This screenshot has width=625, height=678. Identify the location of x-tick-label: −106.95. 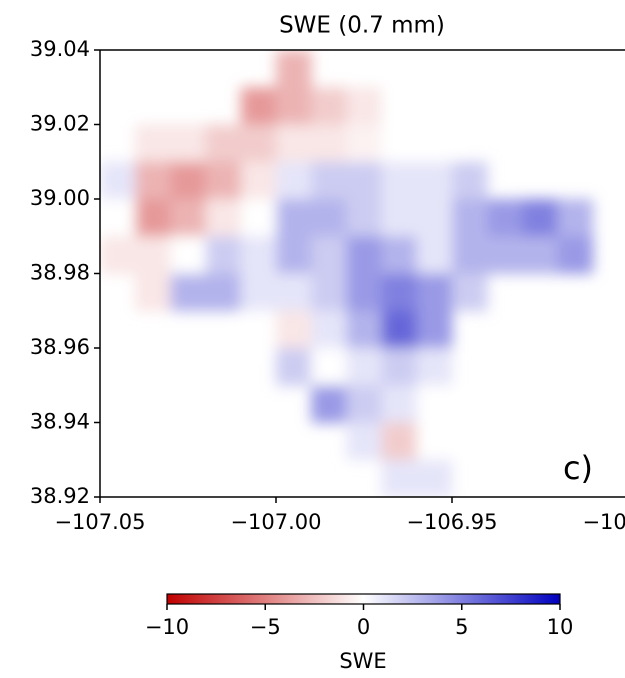
(451, 522).